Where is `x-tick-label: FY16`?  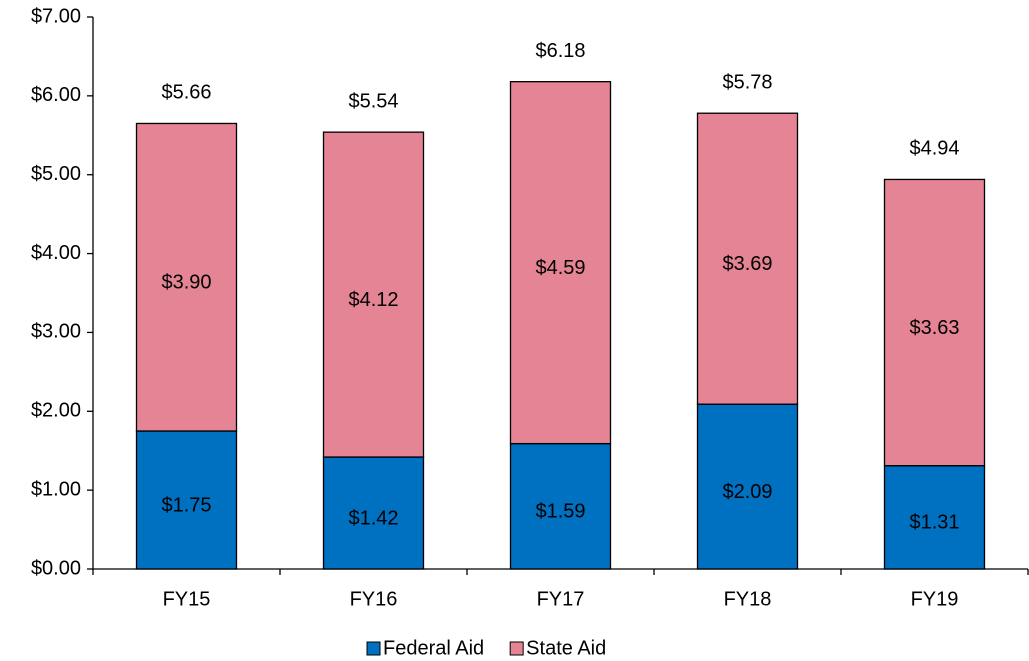
x-tick-label: FY16 is located at coordinates (374, 599).